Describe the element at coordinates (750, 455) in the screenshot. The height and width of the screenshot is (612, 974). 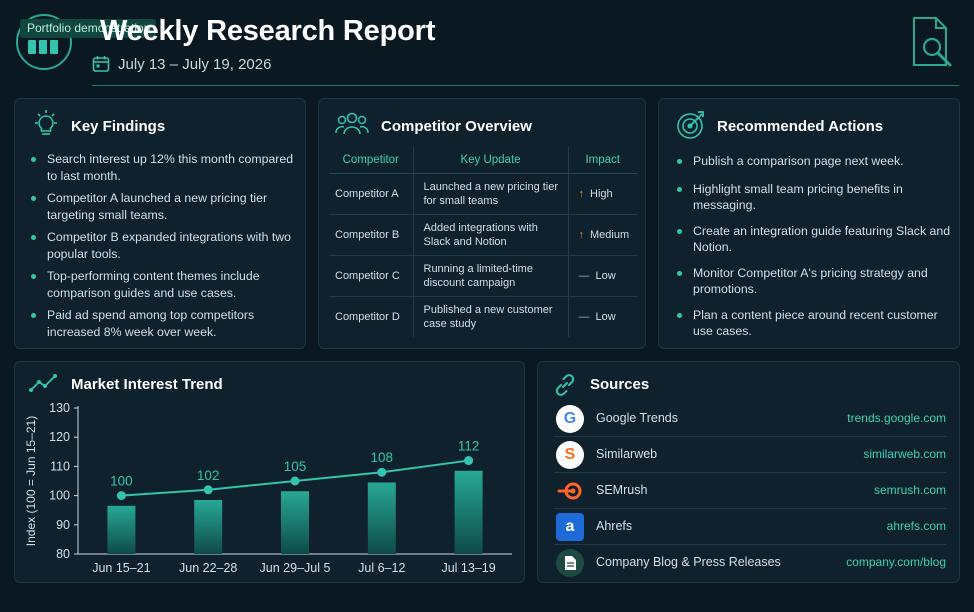
I see `source-row-similarweb: S Similarweb similarweb.com` at that location.